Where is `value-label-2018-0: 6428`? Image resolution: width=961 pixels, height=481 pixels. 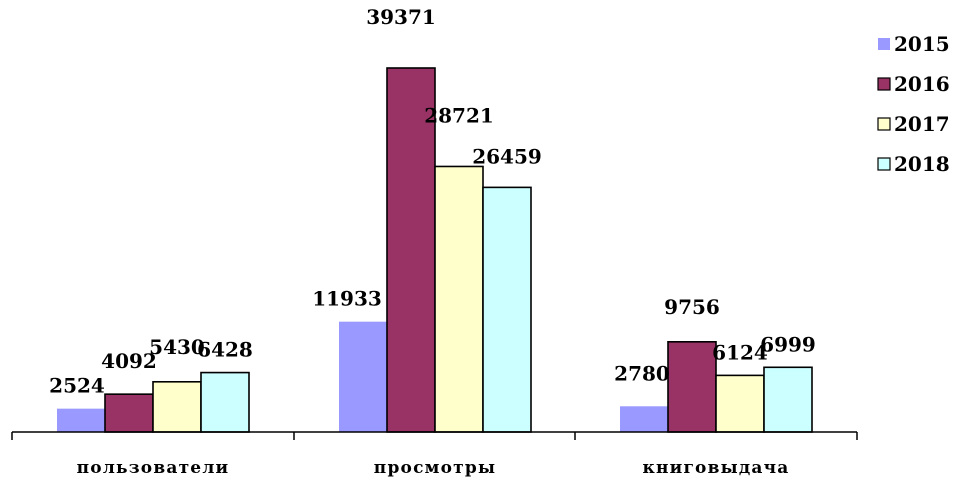 value-label-2018-0: 6428 is located at coordinates (225, 350).